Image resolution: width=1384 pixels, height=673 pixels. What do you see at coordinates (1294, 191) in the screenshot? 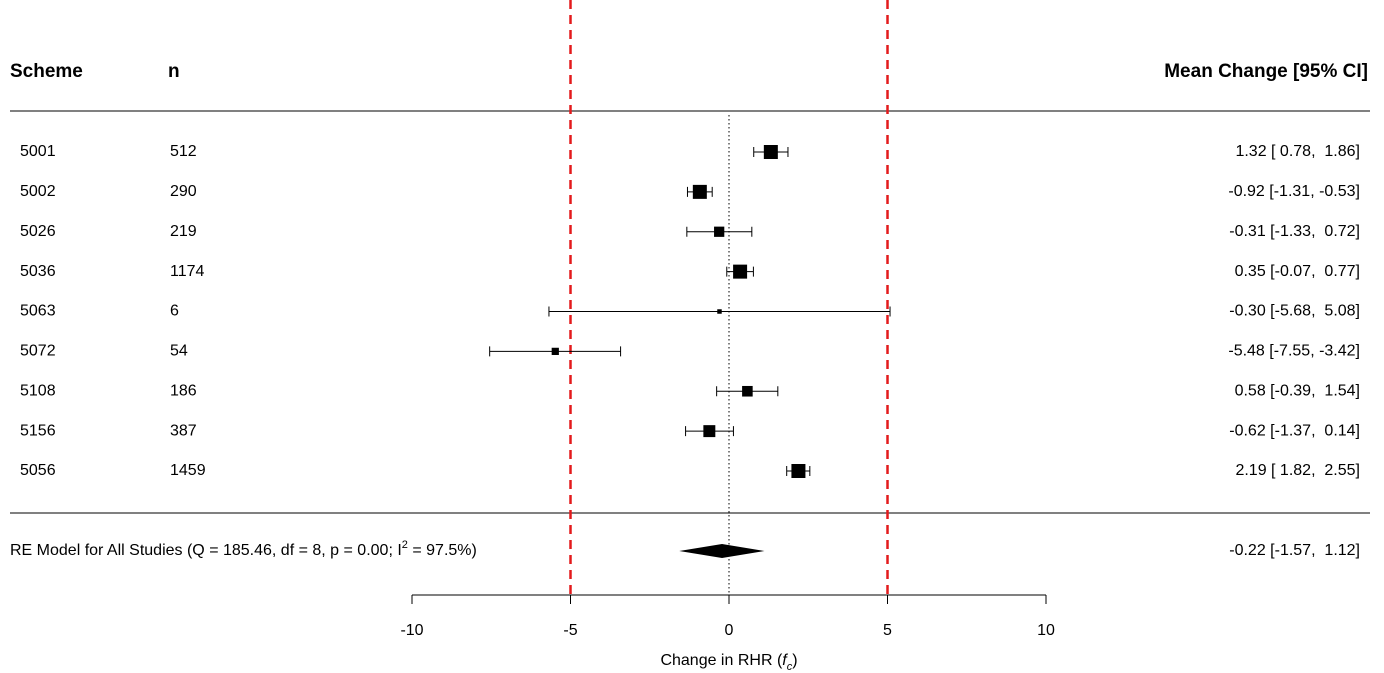
I see `estimate-label: -0.92 [-1.31, -0.53]` at bounding box center [1294, 191].